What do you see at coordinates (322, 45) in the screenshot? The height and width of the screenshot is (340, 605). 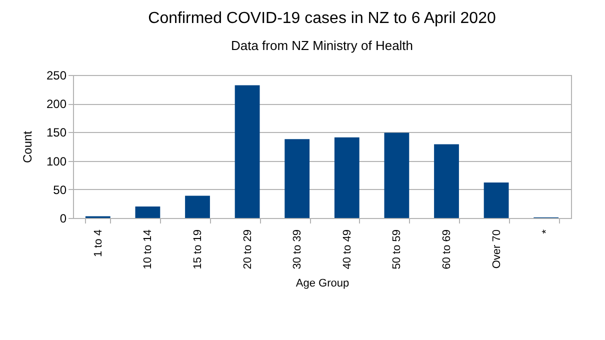 I see `chart-subtitle: Data from NZ Ministry of Health` at bounding box center [322, 45].